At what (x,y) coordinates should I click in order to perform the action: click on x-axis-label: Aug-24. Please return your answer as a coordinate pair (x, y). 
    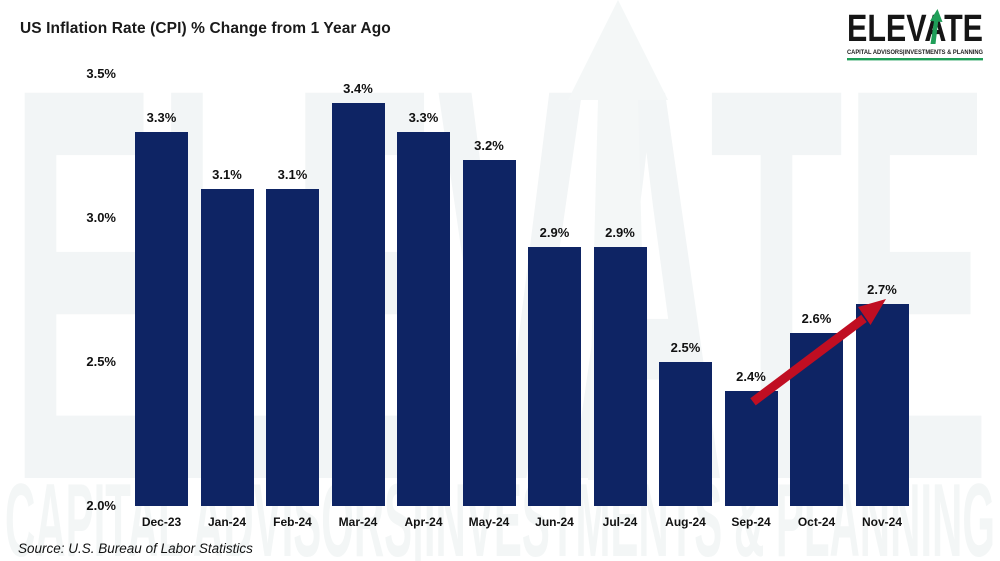
    Looking at the image, I should click on (685, 522).